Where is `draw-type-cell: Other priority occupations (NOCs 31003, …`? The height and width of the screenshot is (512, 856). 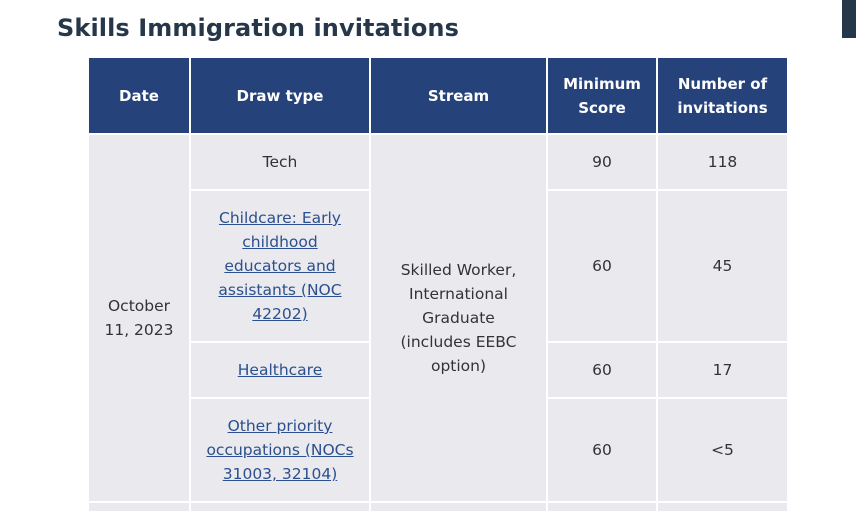
draw-type-cell: Other priority occupations (NOCs 31003, … is located at coordinates (280, 450).